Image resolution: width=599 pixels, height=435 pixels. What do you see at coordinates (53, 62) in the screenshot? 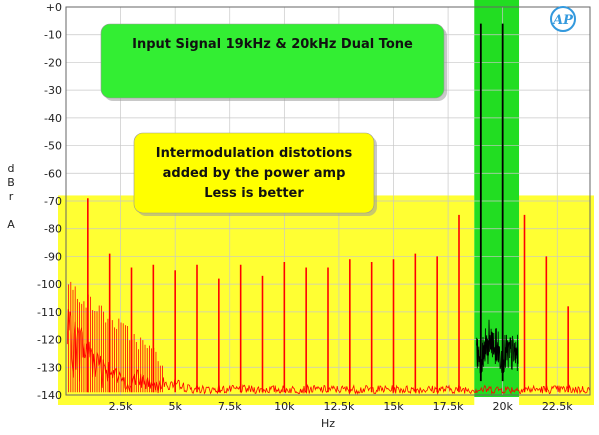
I see `y-tick-label: -20` at bounding box center [53, 62].